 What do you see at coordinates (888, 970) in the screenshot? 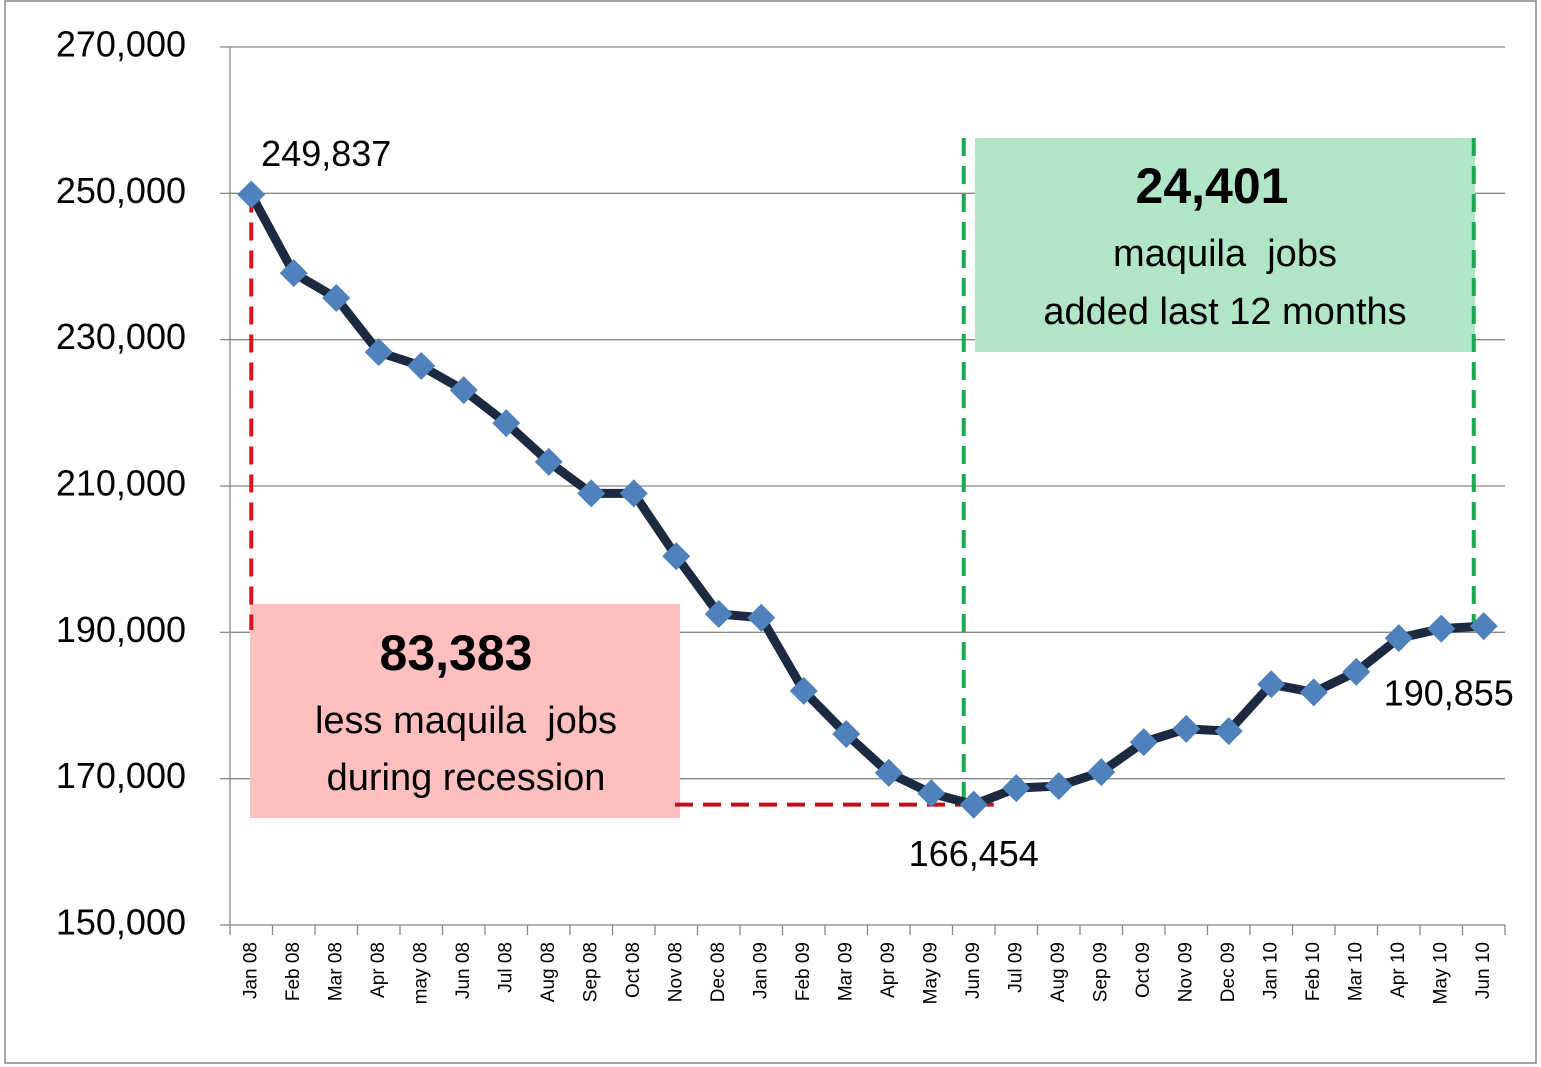
I see `x-tick-label: Apr 09` at bounding box center [888, 970].